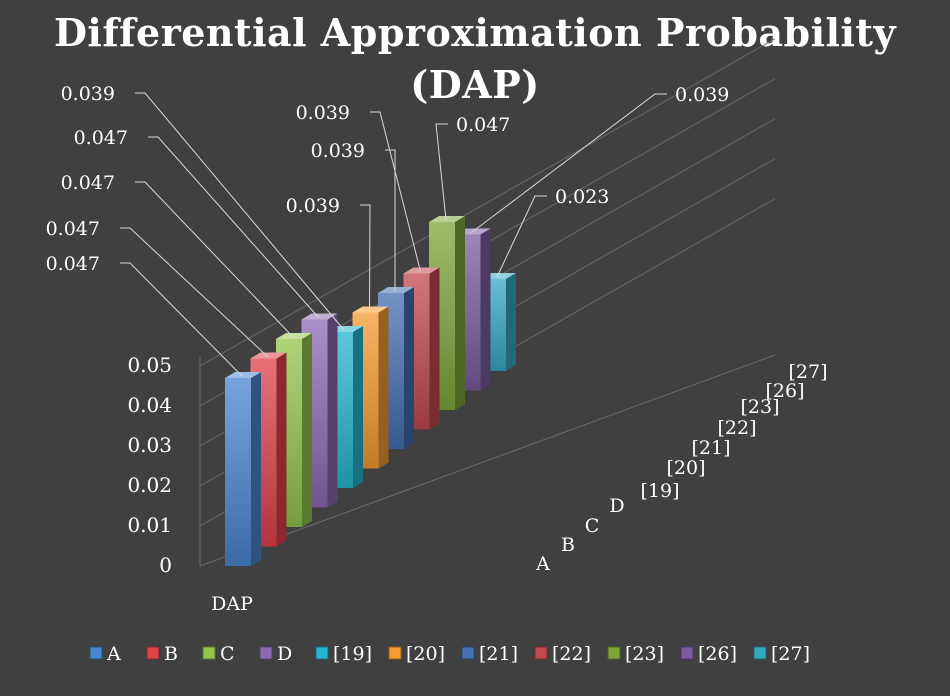 This screenshot has height=696, width=950. Describe the element at coordinates (807, 372) in the screenshot. I see `depth-axis-label: [27]` at that location.